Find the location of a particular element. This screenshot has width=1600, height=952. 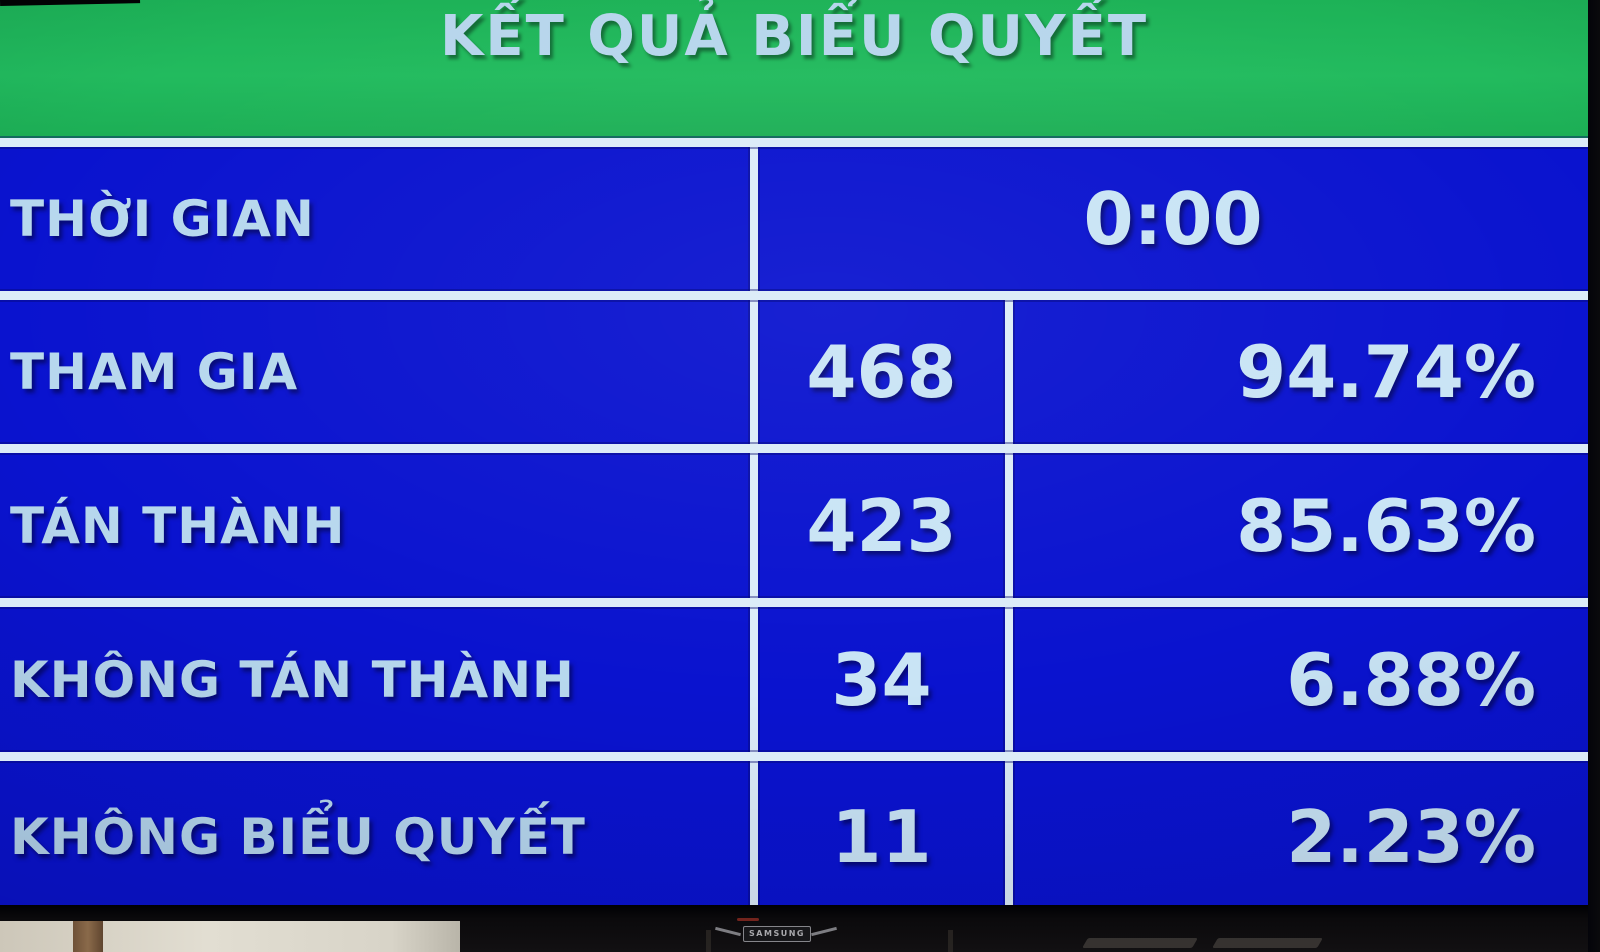

row-count: 34 is located at coordinates (881, 679).